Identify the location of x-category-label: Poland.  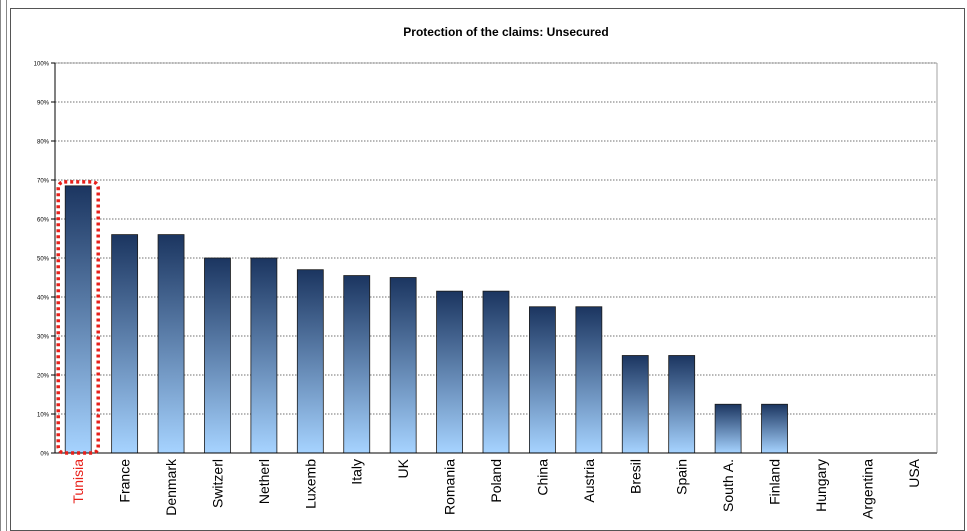
(496, 481).